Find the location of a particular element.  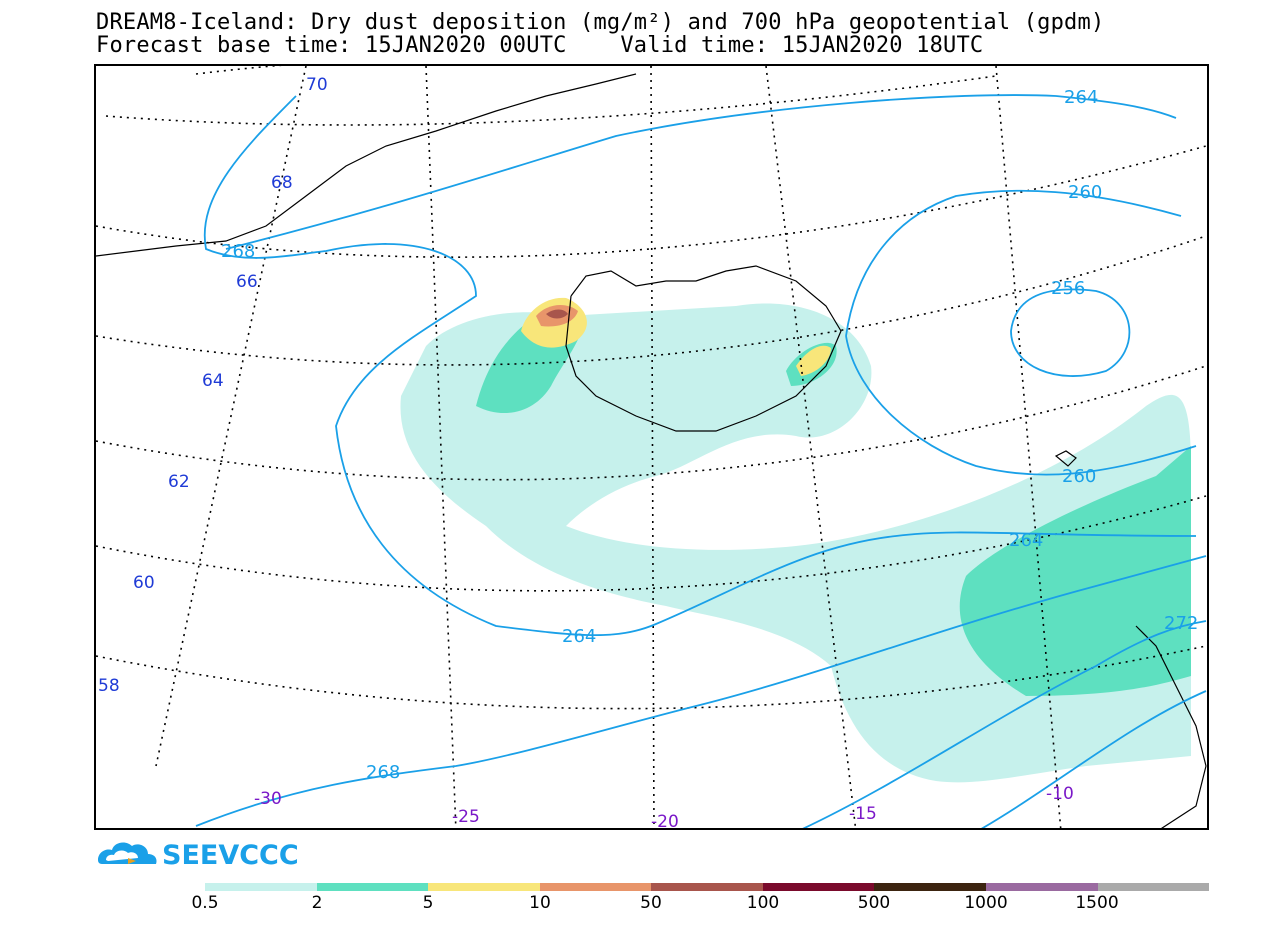

legend-tick-label: 1000 is located at coordinates (986, 903).